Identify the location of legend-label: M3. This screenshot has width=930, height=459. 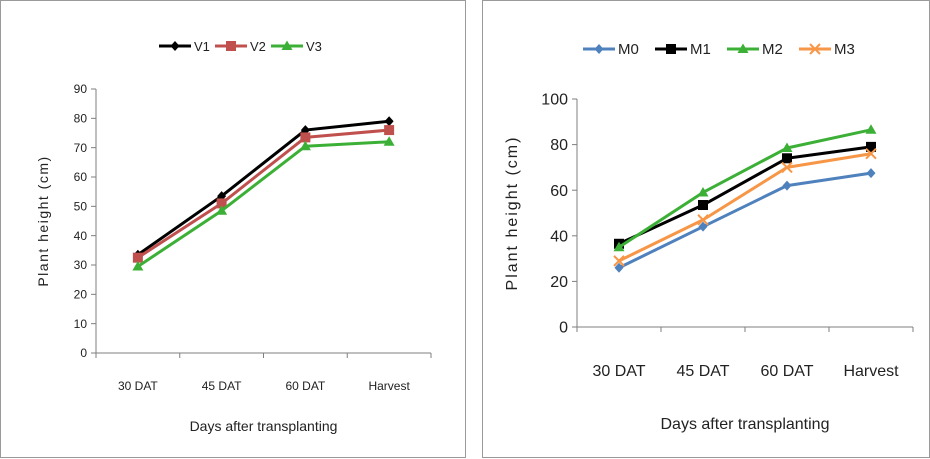
(844, 49).